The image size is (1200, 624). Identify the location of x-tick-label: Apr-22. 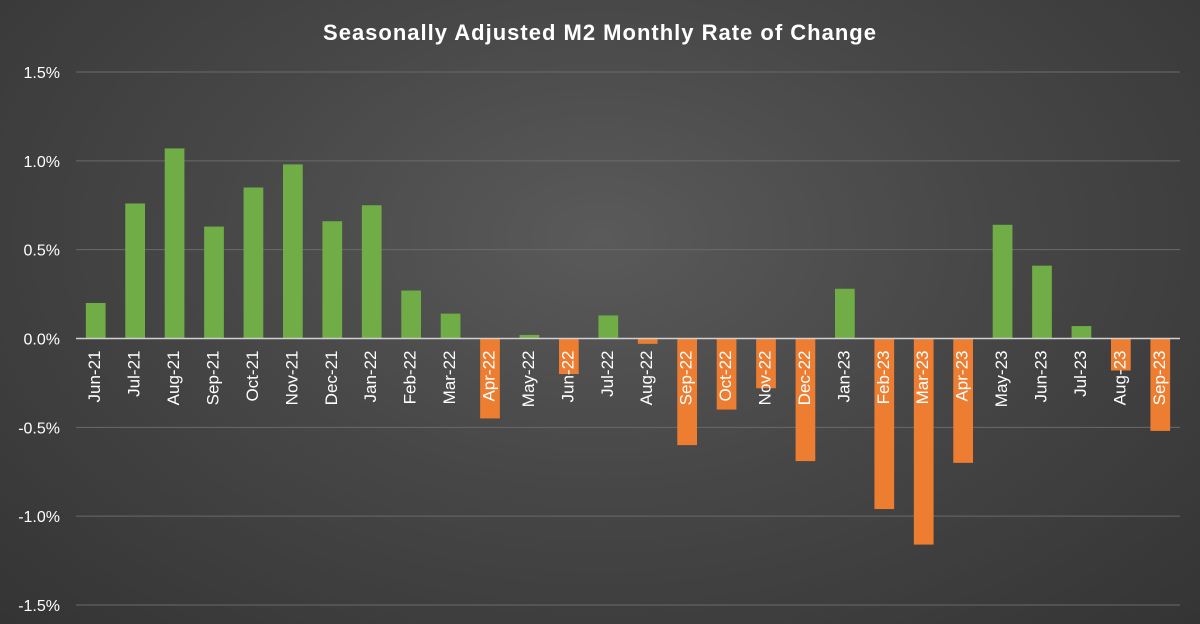
(488, 376).